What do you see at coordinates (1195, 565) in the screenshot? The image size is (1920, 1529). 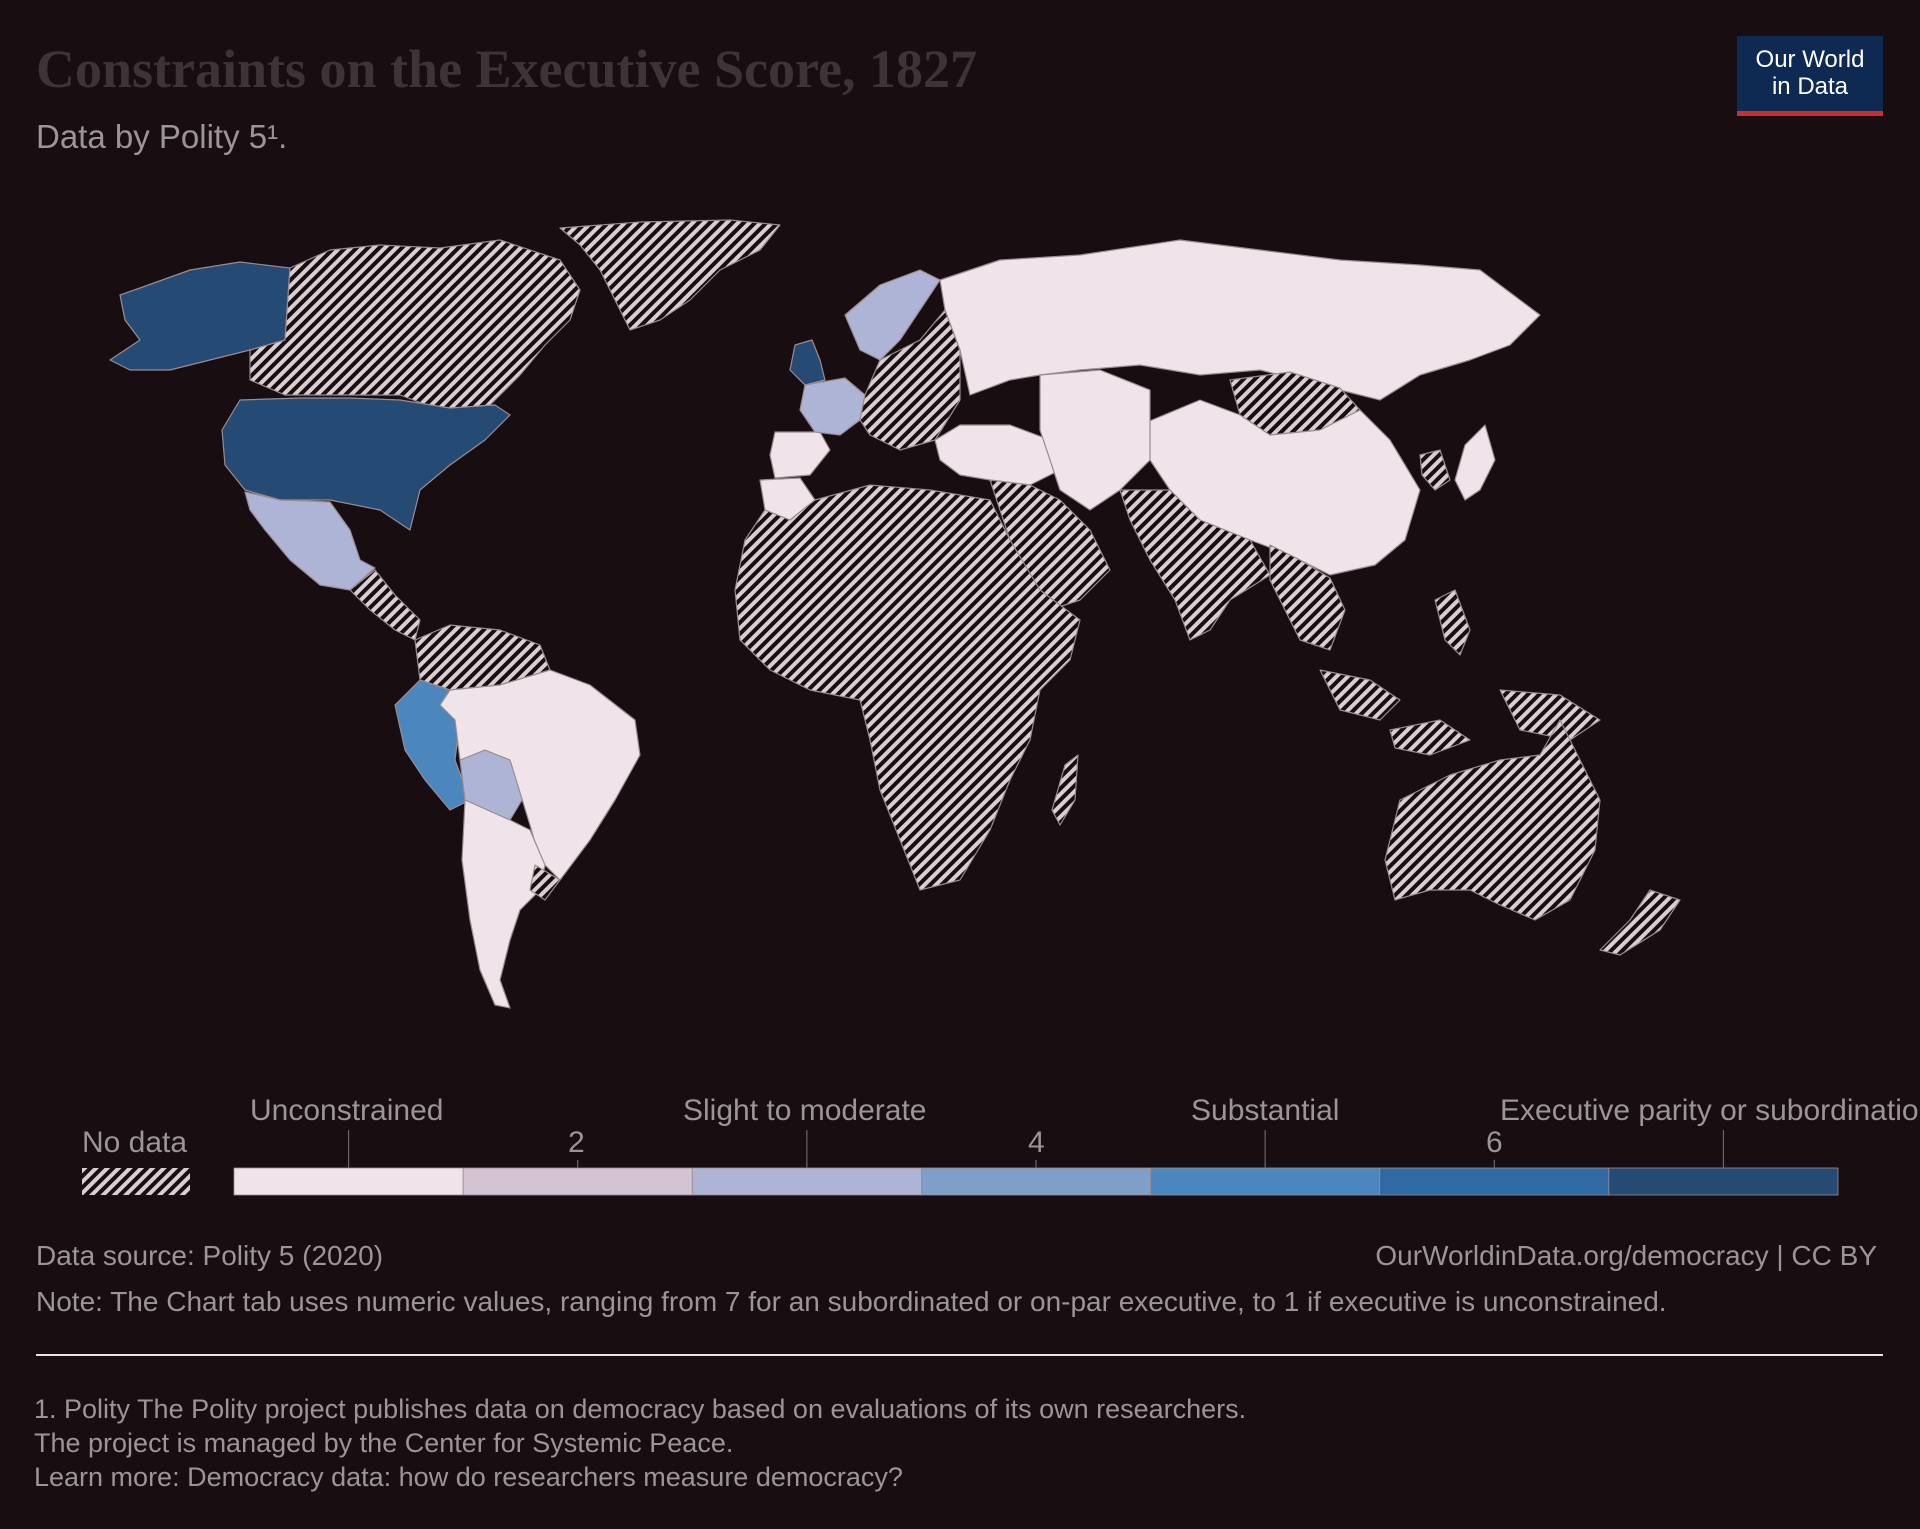 I see `region-india` at bounding box center [1195, 565].